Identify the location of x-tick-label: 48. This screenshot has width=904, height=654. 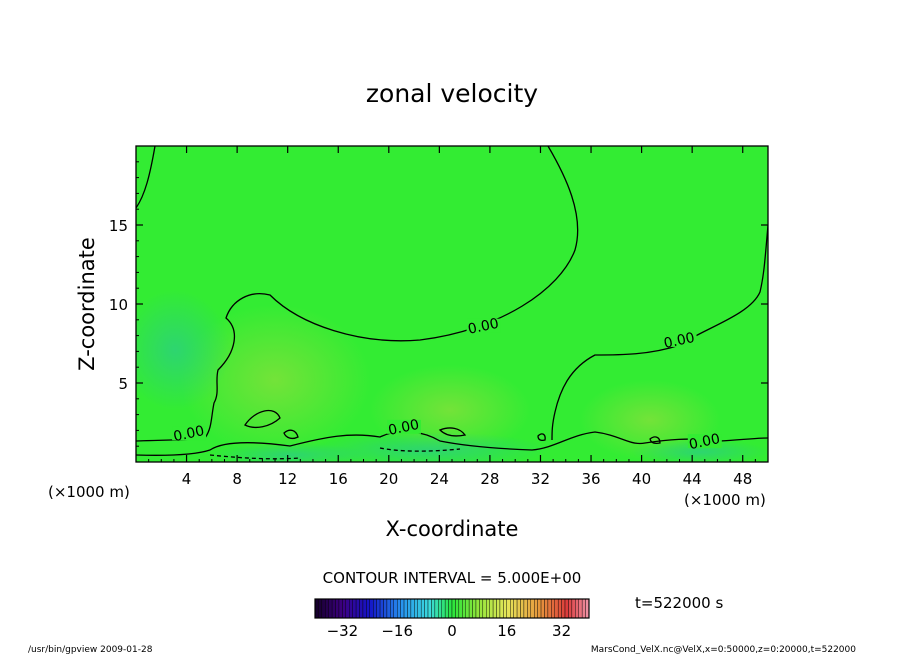
(742, 479).